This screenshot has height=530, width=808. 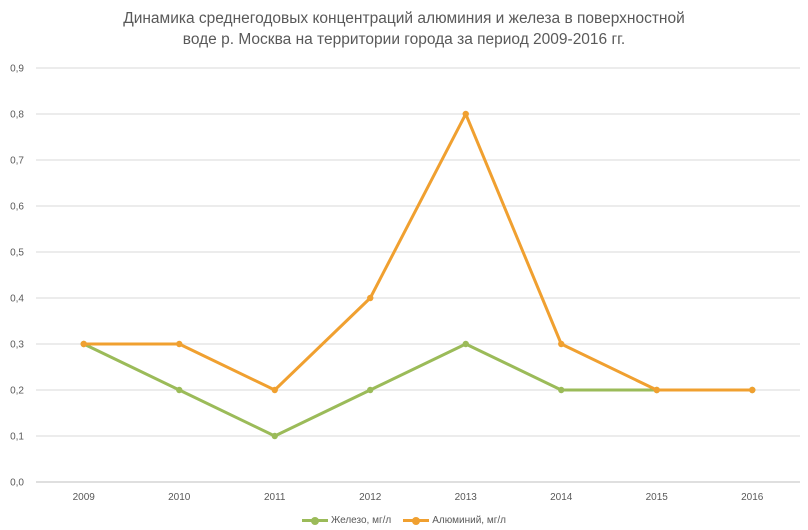 What do you see at coordinates (561, 497) in the screenshot?
I see `x-tick-label: 2014` at bounding box center [561, 497].